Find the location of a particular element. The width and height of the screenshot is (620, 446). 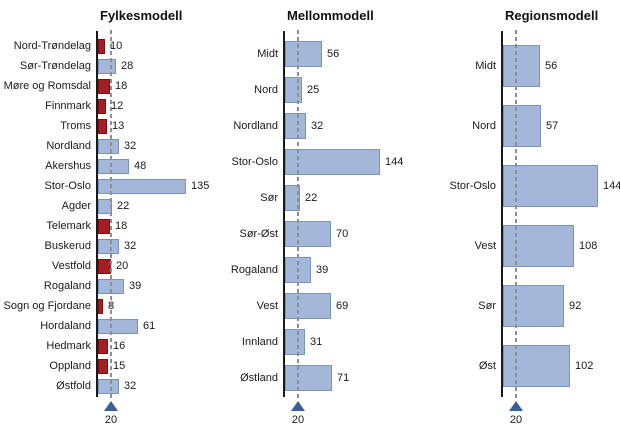

chart-title: Mellommodell is located at coordinates (330, 15).